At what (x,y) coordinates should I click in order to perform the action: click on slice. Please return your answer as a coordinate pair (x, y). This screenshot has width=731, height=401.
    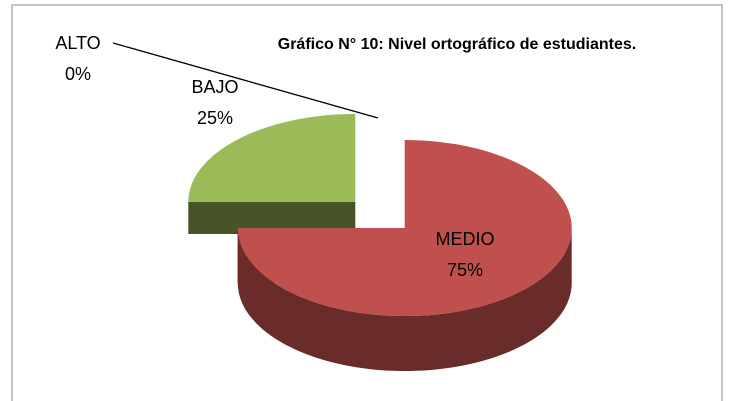
    Looking at the image, I should click on (272, 158).